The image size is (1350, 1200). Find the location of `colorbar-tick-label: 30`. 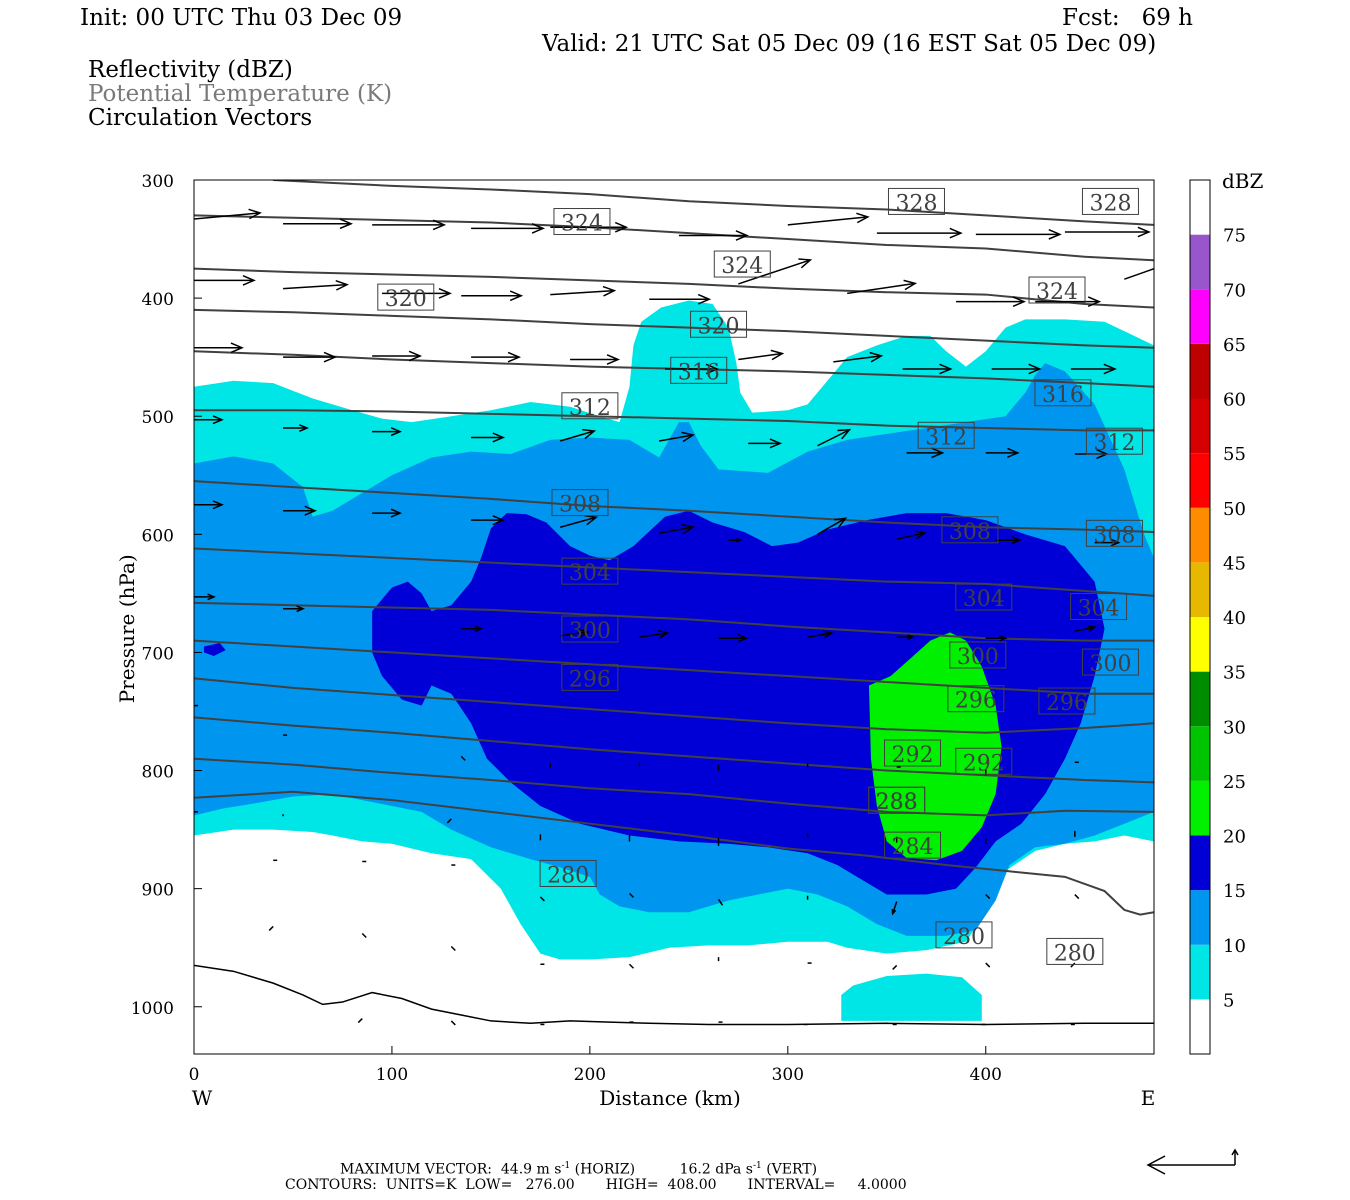

colorbar-tick-label: 30 is located at coordinates (1234, 727).